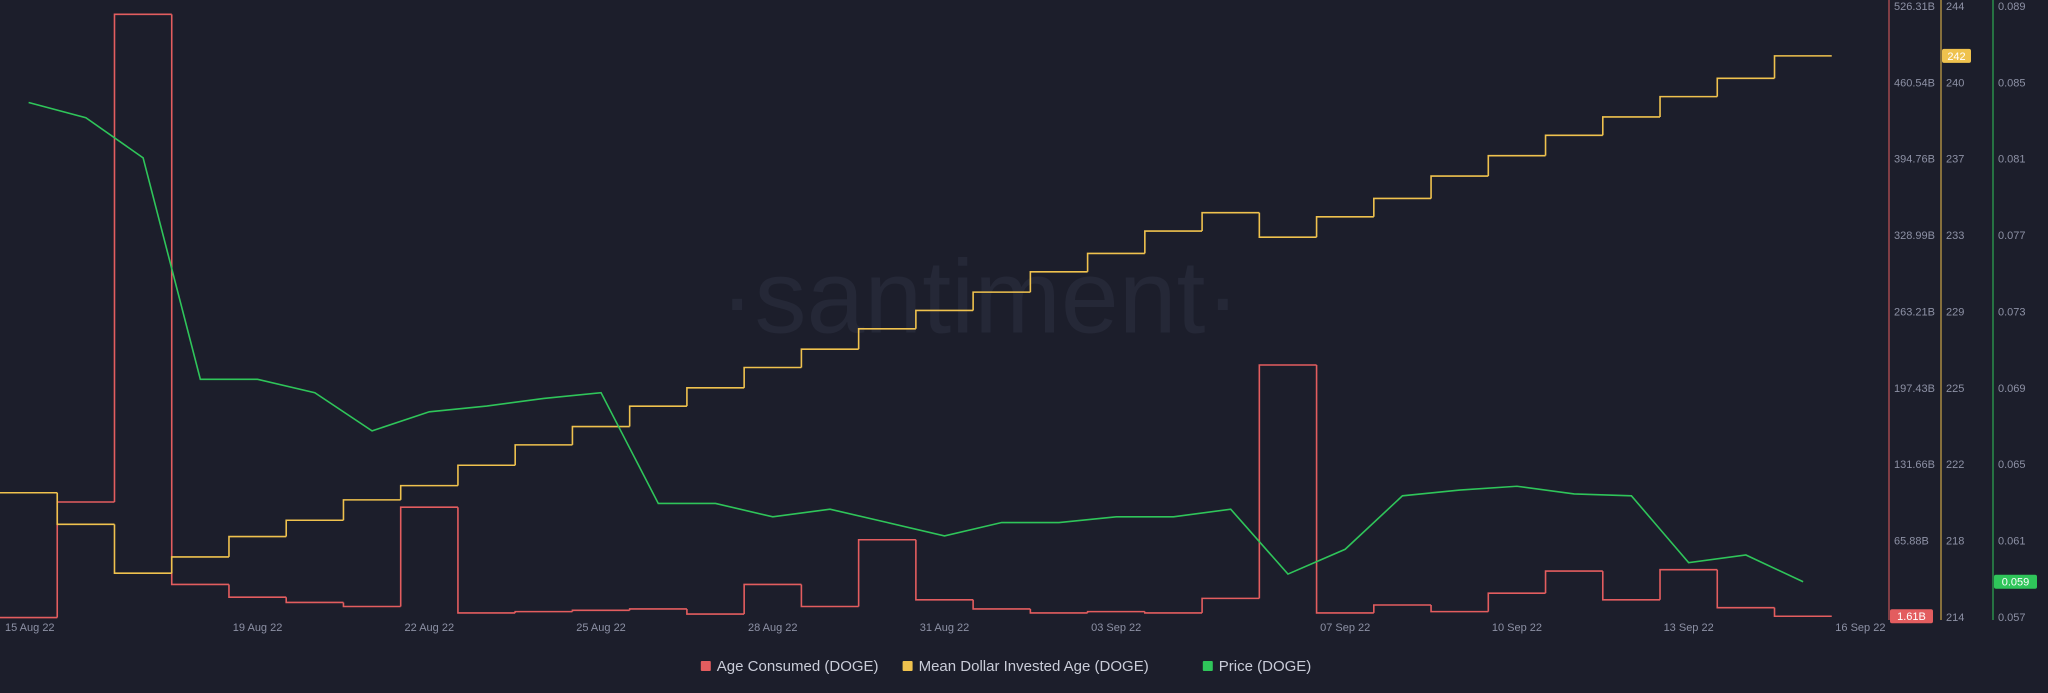  I want to click on tick-label: 0.057, so click(2012, 618).